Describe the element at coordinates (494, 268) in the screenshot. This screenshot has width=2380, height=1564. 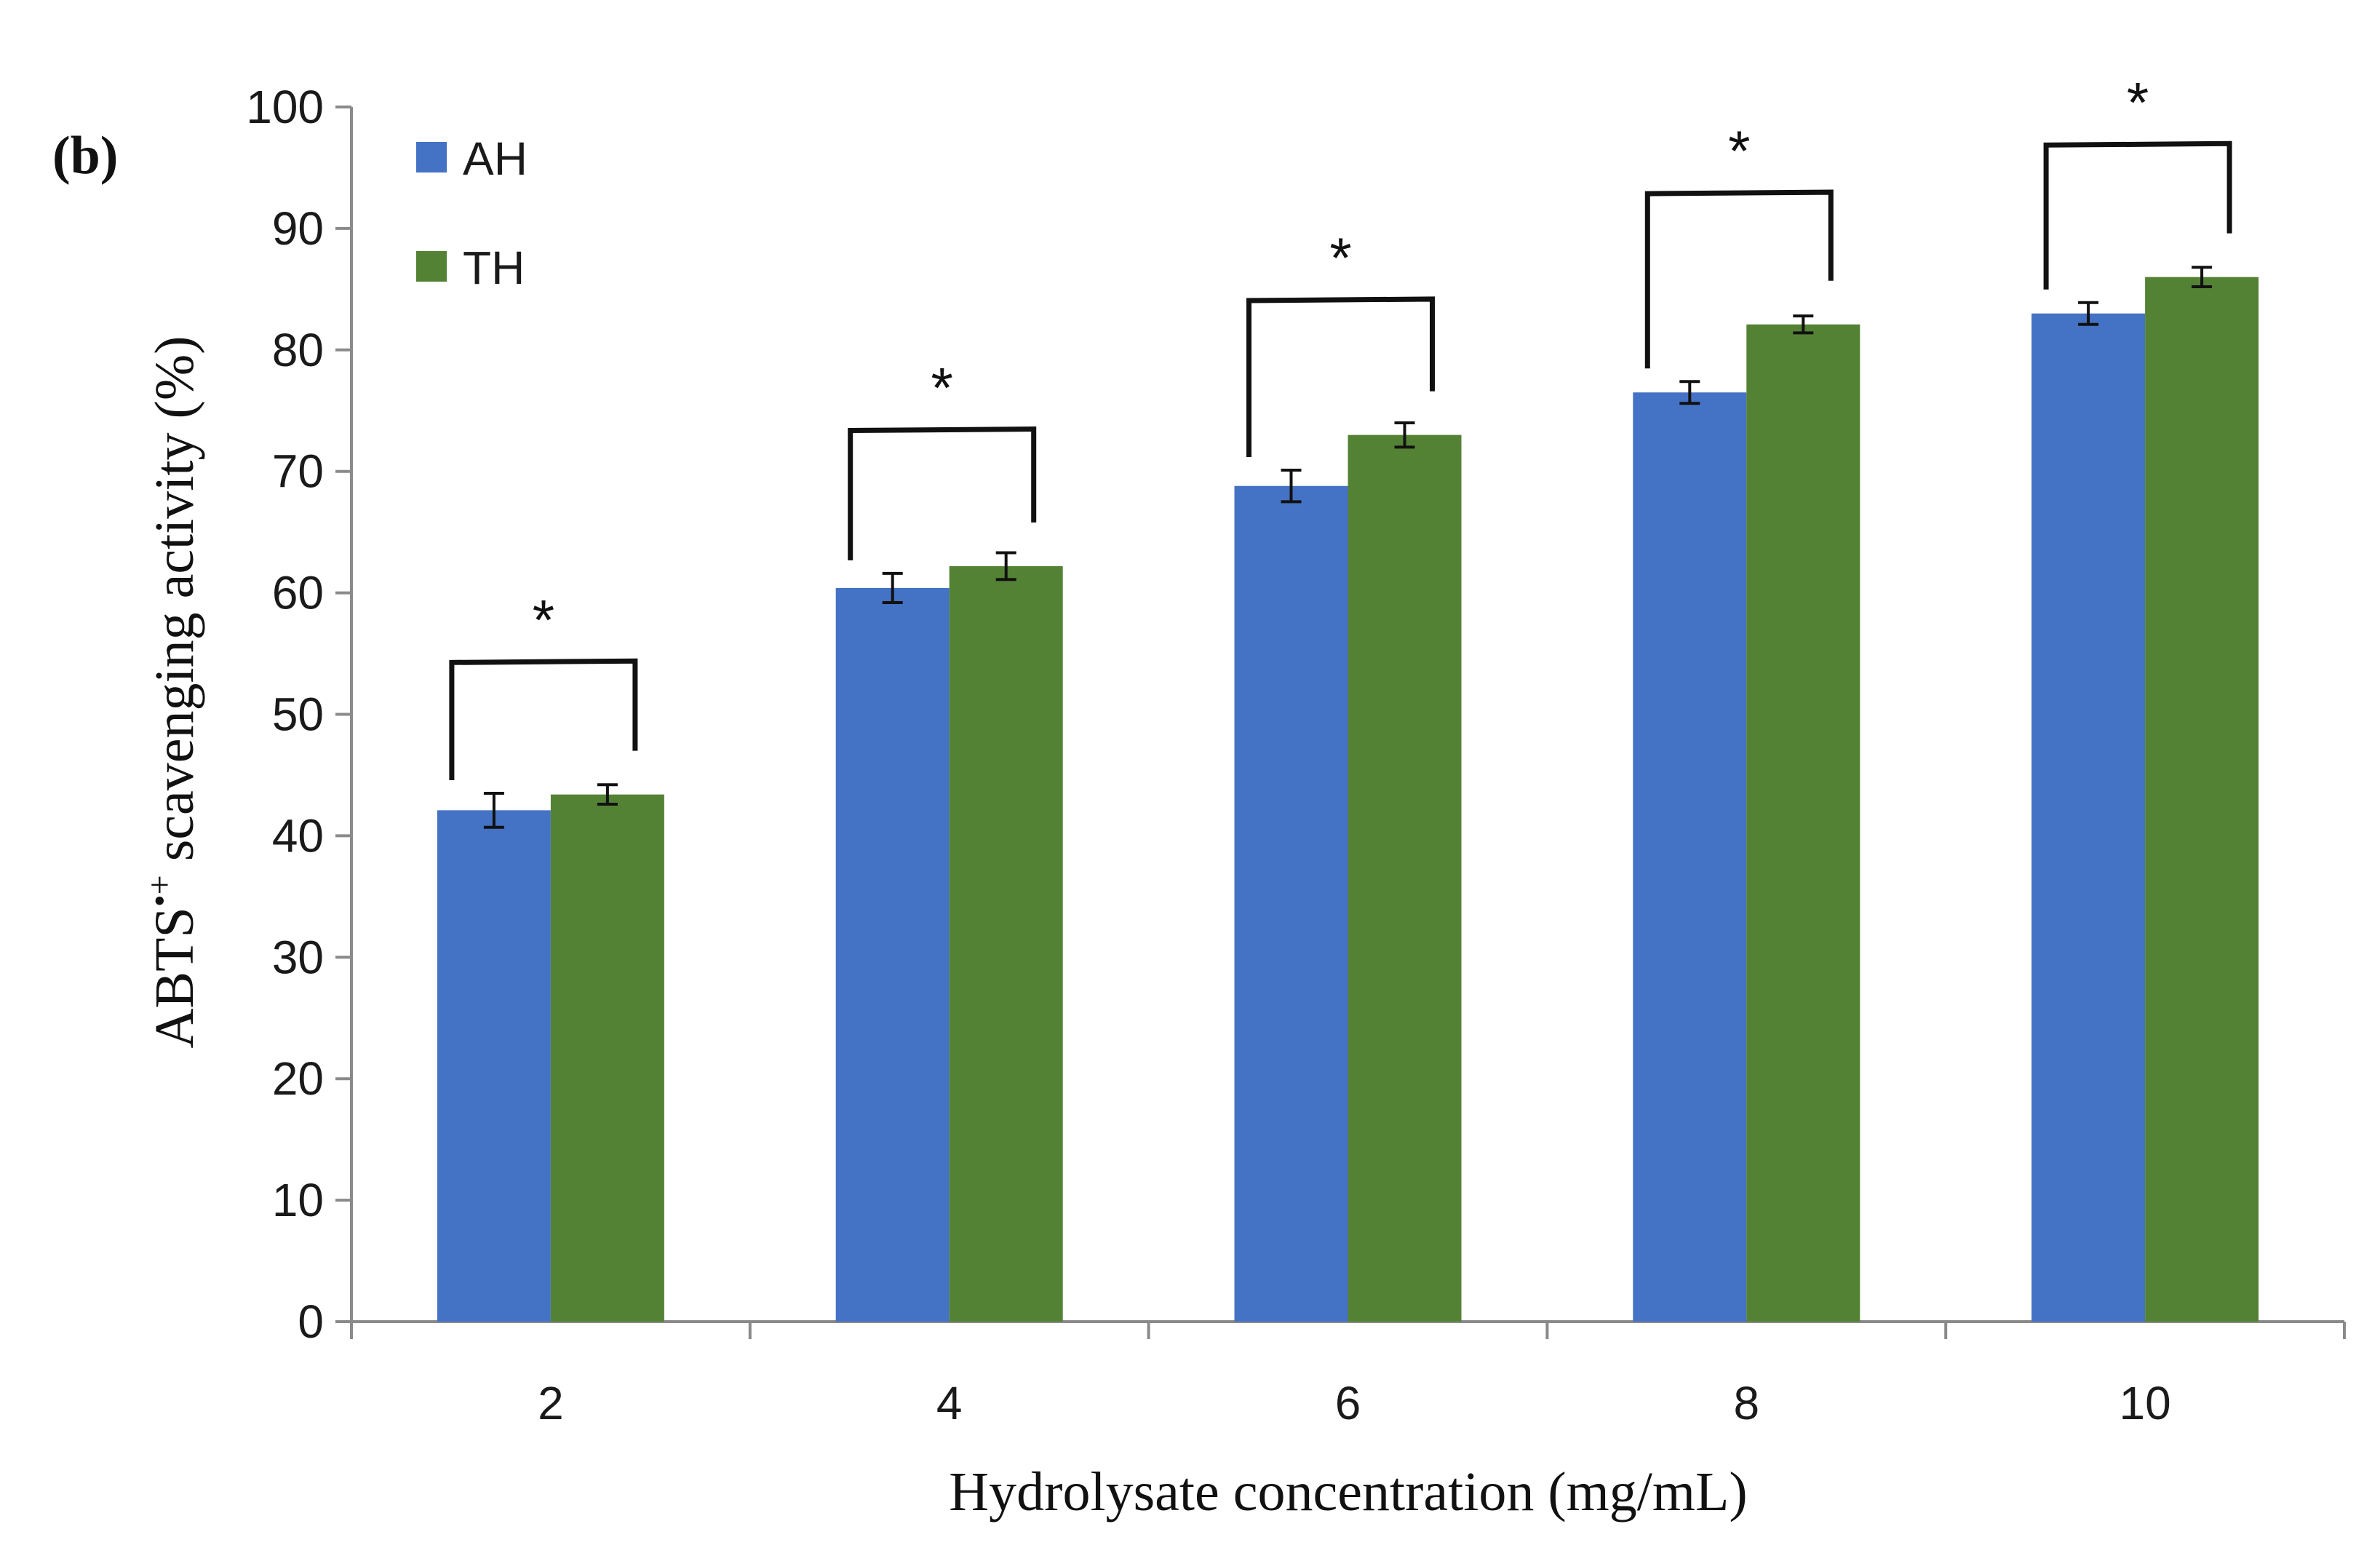
I see `legend-label-th: TH` at that location.